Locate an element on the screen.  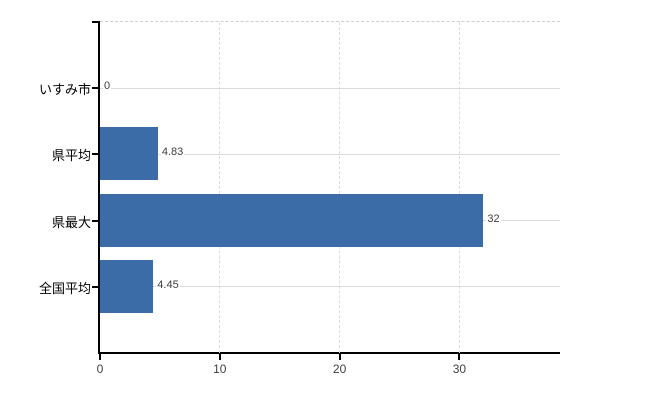
category-label: 県平均 is located at coordinates (71, 156).